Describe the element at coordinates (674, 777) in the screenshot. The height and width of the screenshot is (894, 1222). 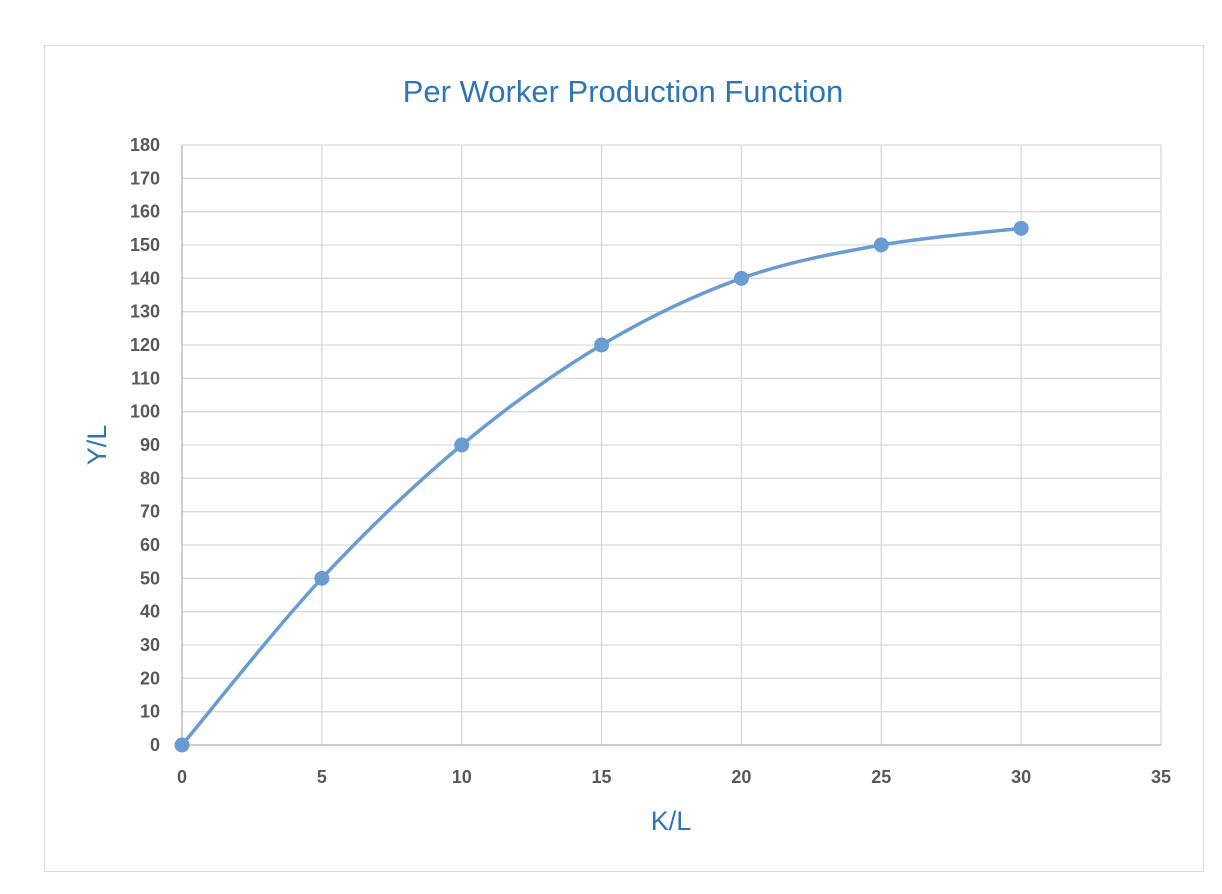
I see `x-tick-labels: 0 5 10 15 20 25 30 35` at that location.